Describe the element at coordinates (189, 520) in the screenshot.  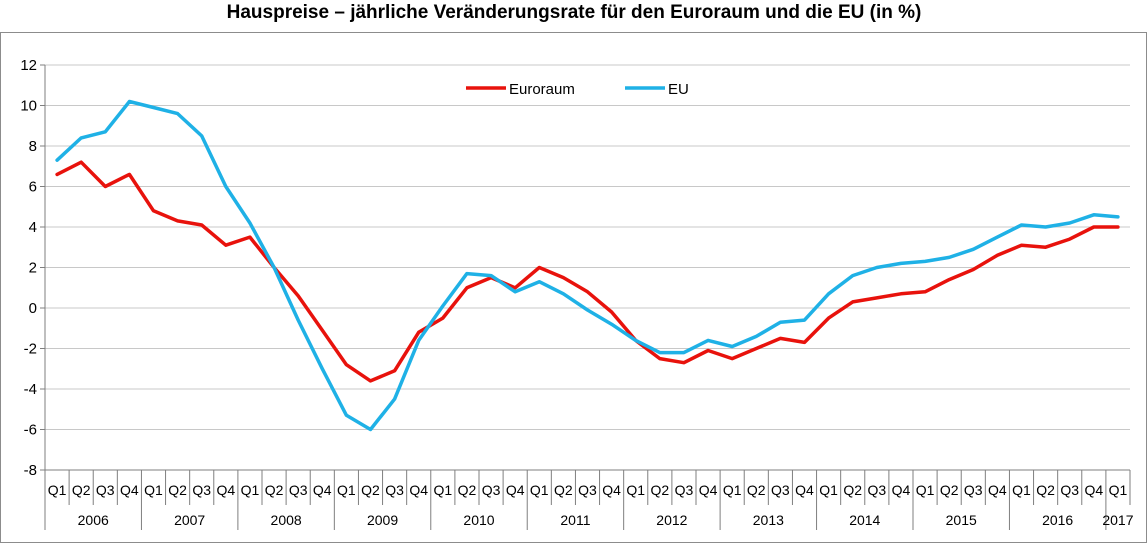
I see `year-label: 2007` at that location.